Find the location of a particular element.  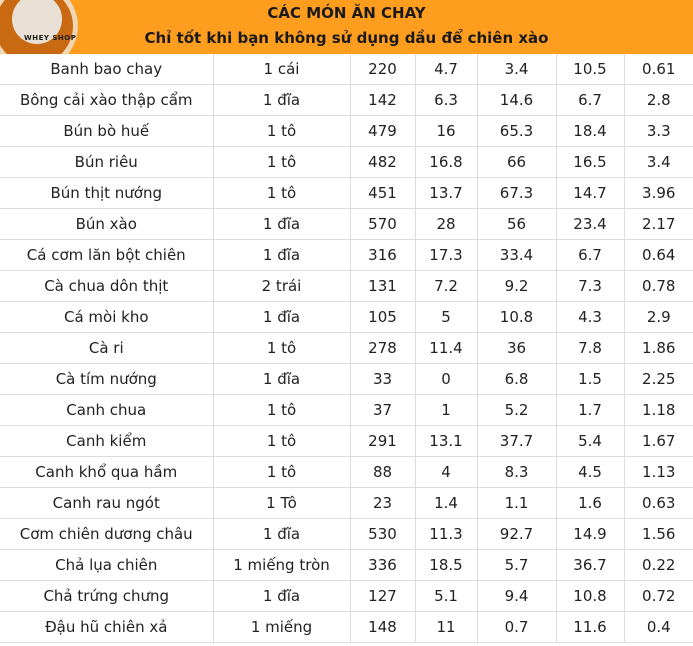

calories-cell: 105 is located at coordinates (383, 317).